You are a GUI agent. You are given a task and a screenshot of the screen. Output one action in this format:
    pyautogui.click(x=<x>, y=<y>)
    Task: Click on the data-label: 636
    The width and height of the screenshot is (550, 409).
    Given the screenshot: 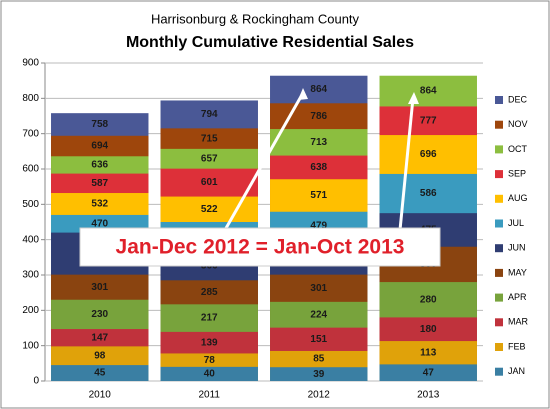 What is the action you would take?
    pyautogui.click(x=99, y=165)
    